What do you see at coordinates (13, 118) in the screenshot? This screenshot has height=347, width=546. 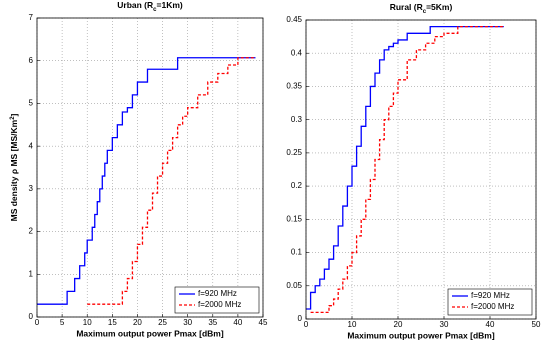 I see `ylabel-part: 2` at bounding box center [13, 118].